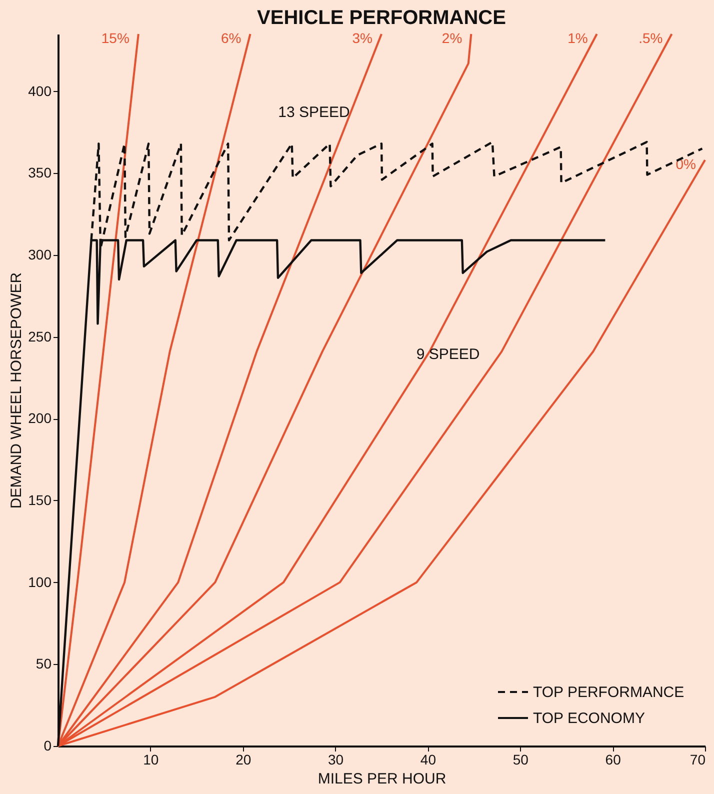  Describe the element at coordinates (151, 760) in the screenshot. I see `x-tick-label: 10` at that location.